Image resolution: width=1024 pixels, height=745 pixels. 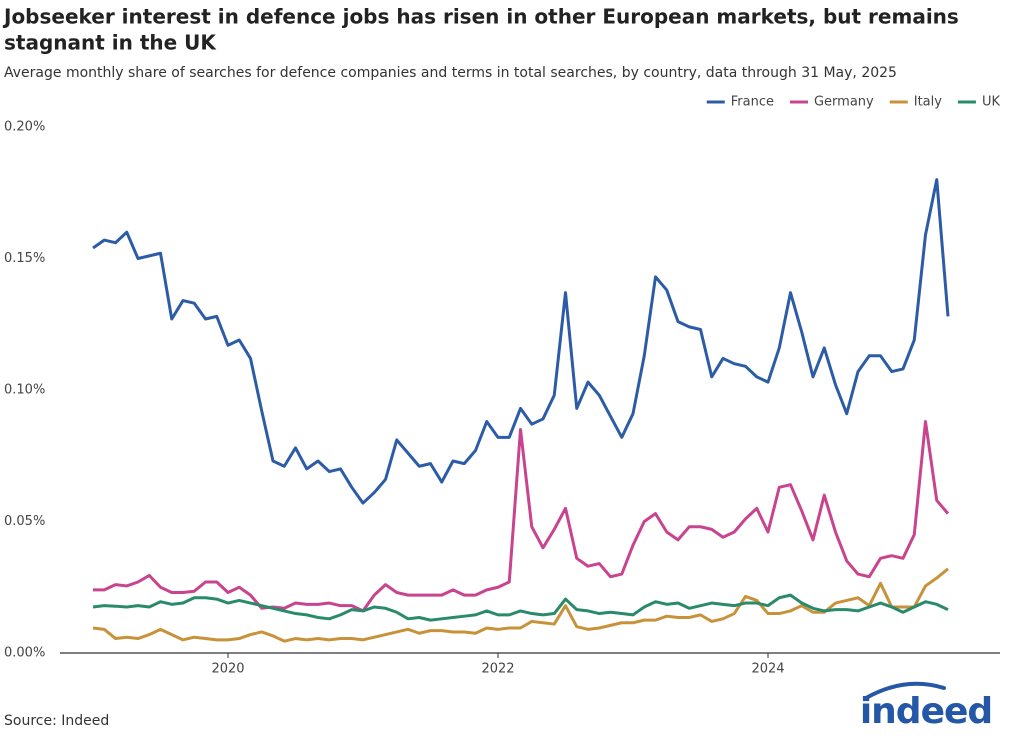 I want to click on y-tick-label: 0.00%, so click(x=24, y=653).